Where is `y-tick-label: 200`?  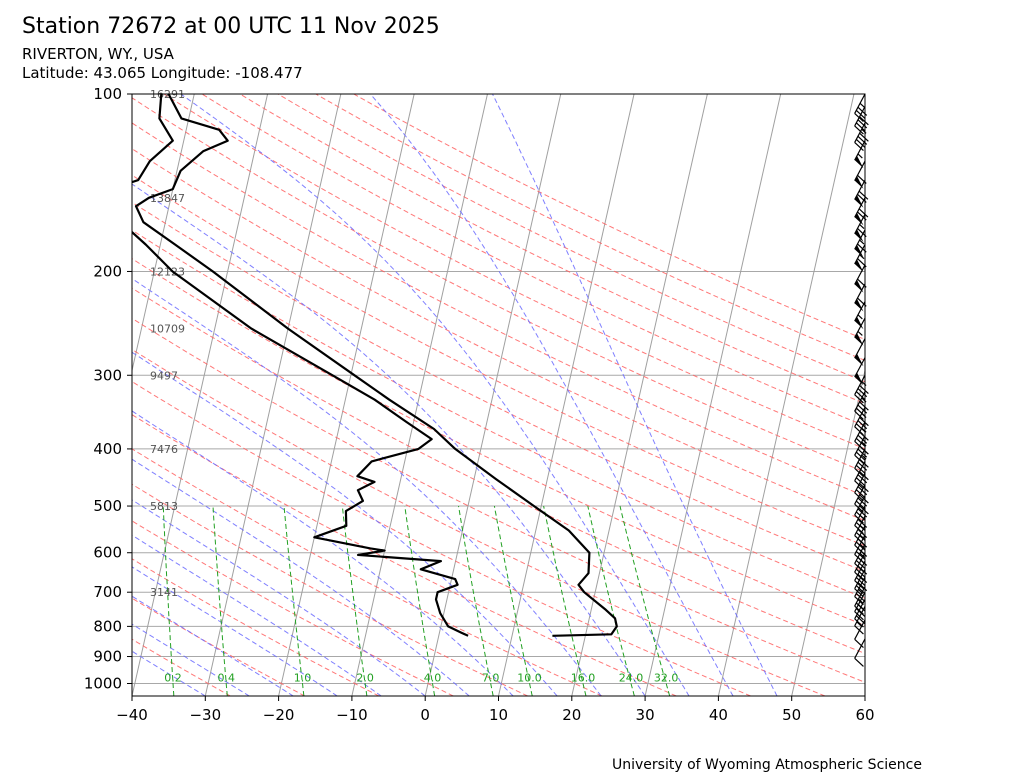 y-tick-label: 200 is located at coordinates (107, 271).